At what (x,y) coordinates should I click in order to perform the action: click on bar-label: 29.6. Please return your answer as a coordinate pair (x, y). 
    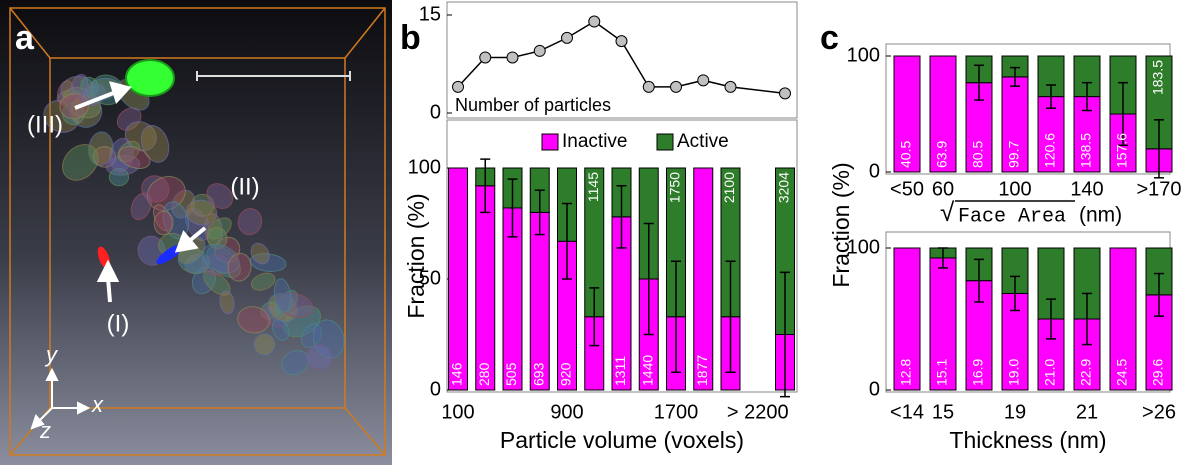
    Looking at the image, I should click on (1158, 372).